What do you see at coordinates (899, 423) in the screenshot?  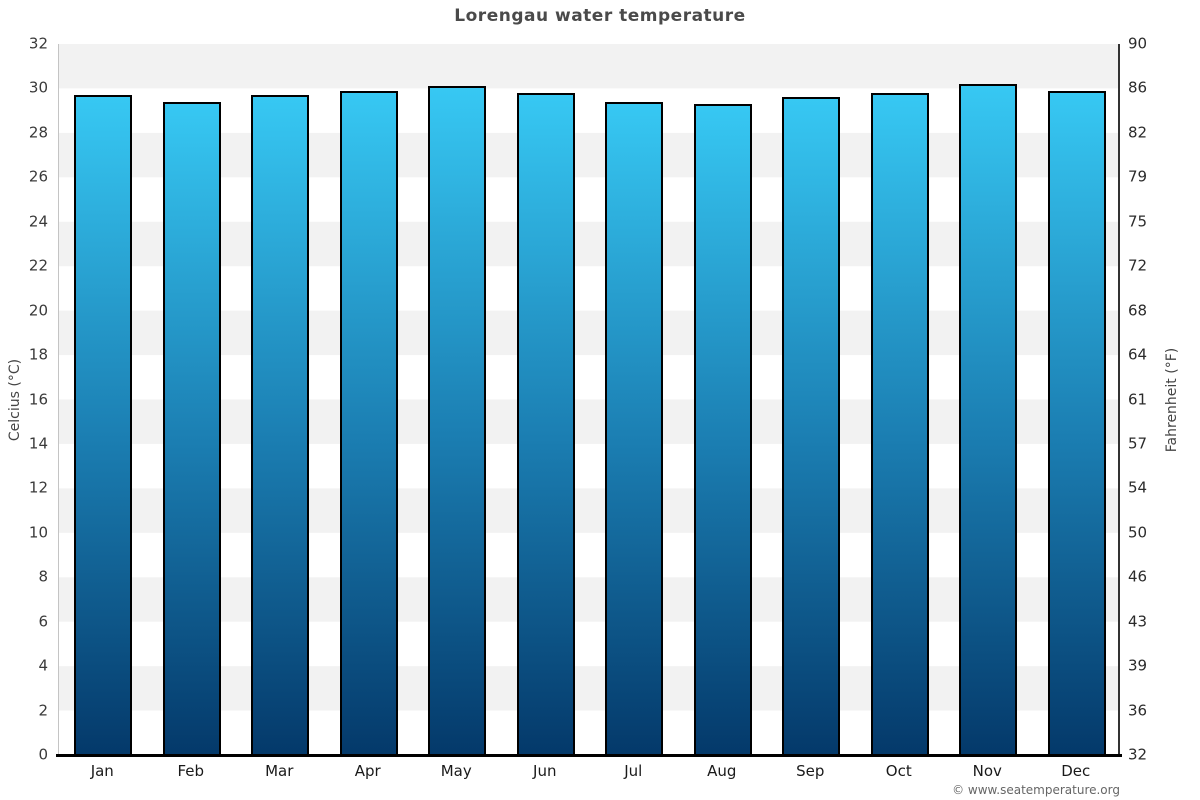 I see `bar-oct` at bounding box center [899, 423].